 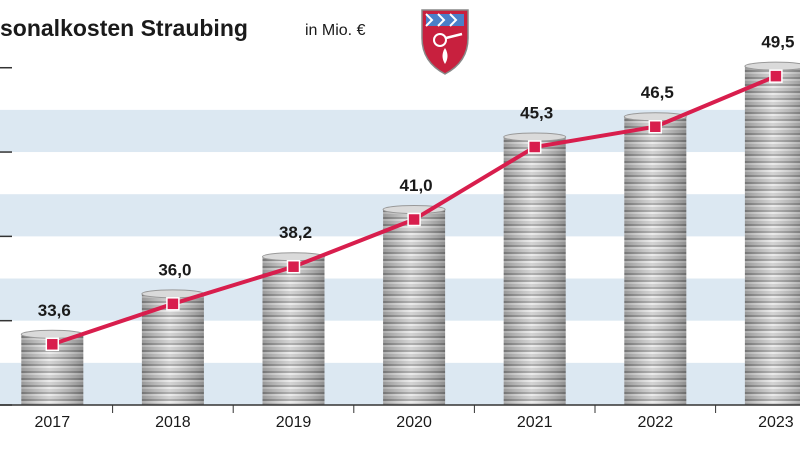 I want to click on chart-subtitle: in Mio. €, so click(x=335, y=30).